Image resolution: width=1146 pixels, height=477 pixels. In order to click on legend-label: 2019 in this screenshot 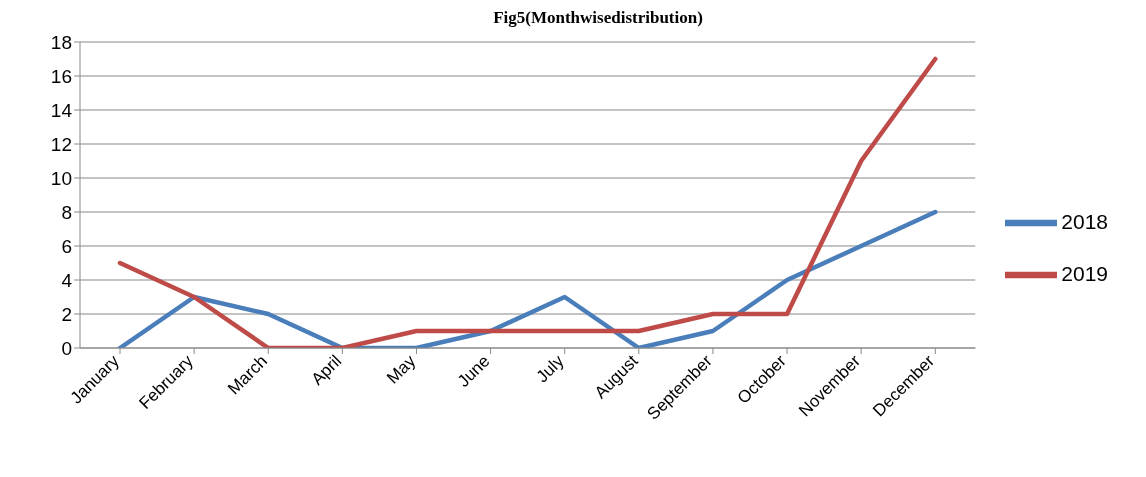, I will do `click(1084, 273)`.